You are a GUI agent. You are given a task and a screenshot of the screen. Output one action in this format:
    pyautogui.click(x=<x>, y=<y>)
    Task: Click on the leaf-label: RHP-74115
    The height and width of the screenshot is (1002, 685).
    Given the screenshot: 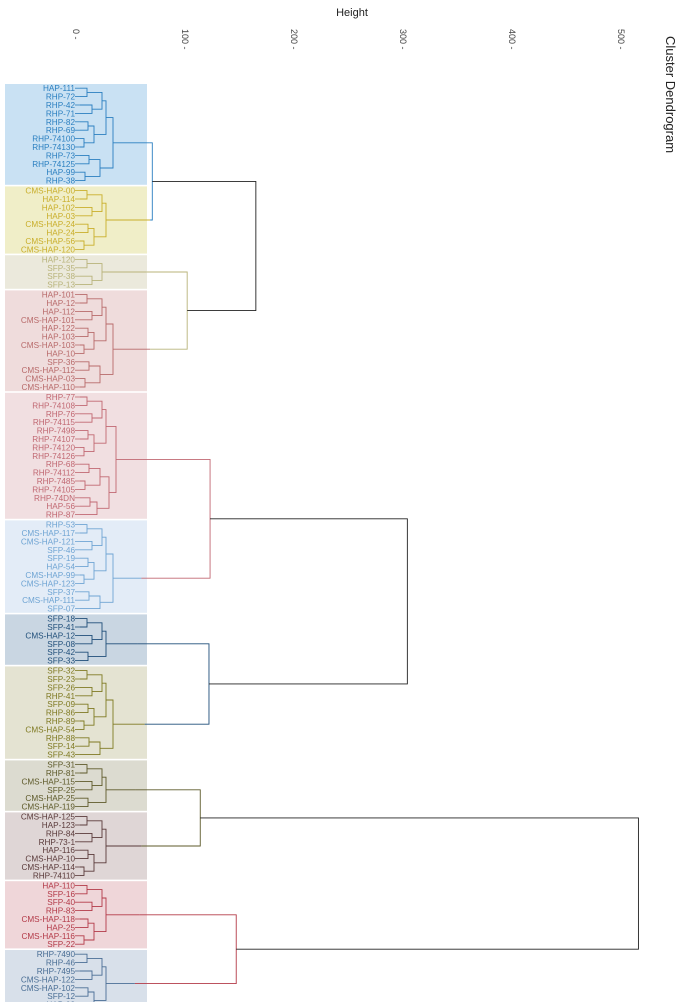 What is the action you would take?
    pyautogui.click(x=54, y=422)
    